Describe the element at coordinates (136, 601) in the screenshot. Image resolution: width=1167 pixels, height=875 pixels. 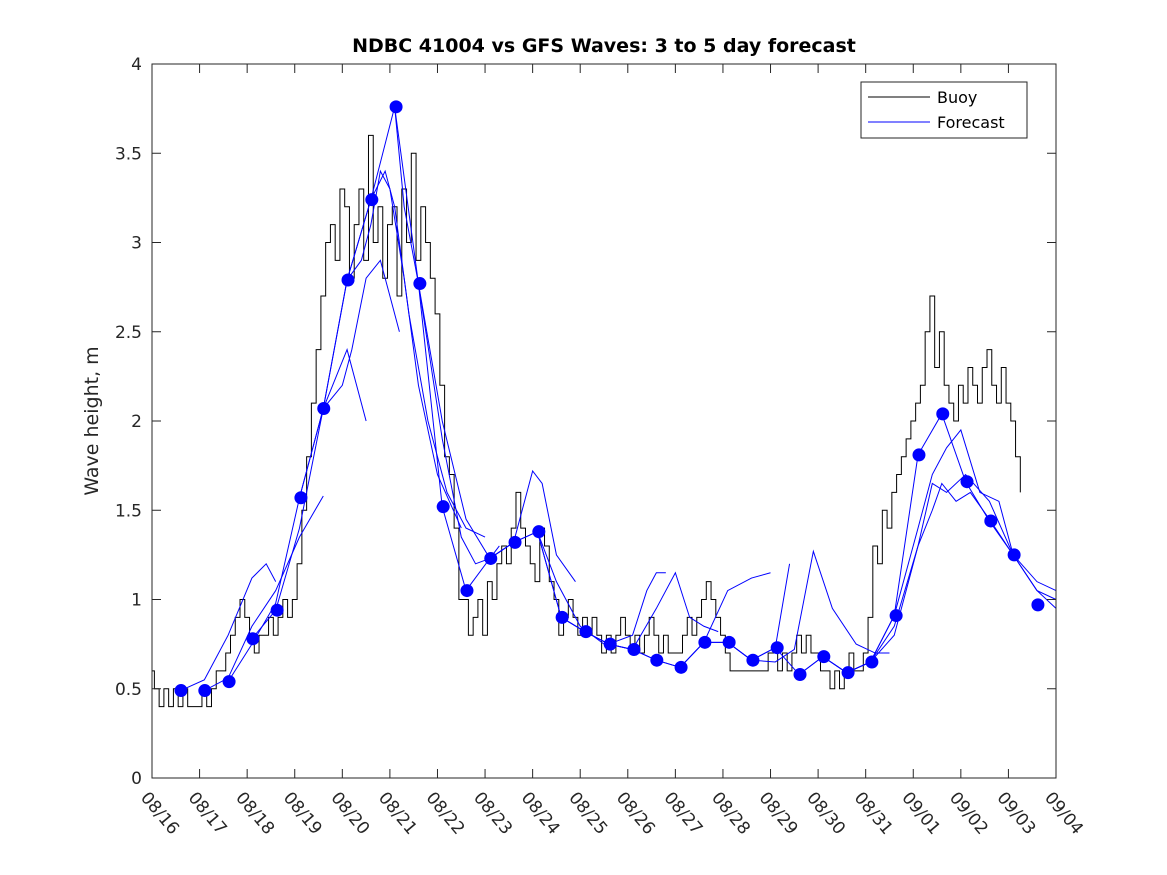
I see `y-tick-label: 1` at that location.